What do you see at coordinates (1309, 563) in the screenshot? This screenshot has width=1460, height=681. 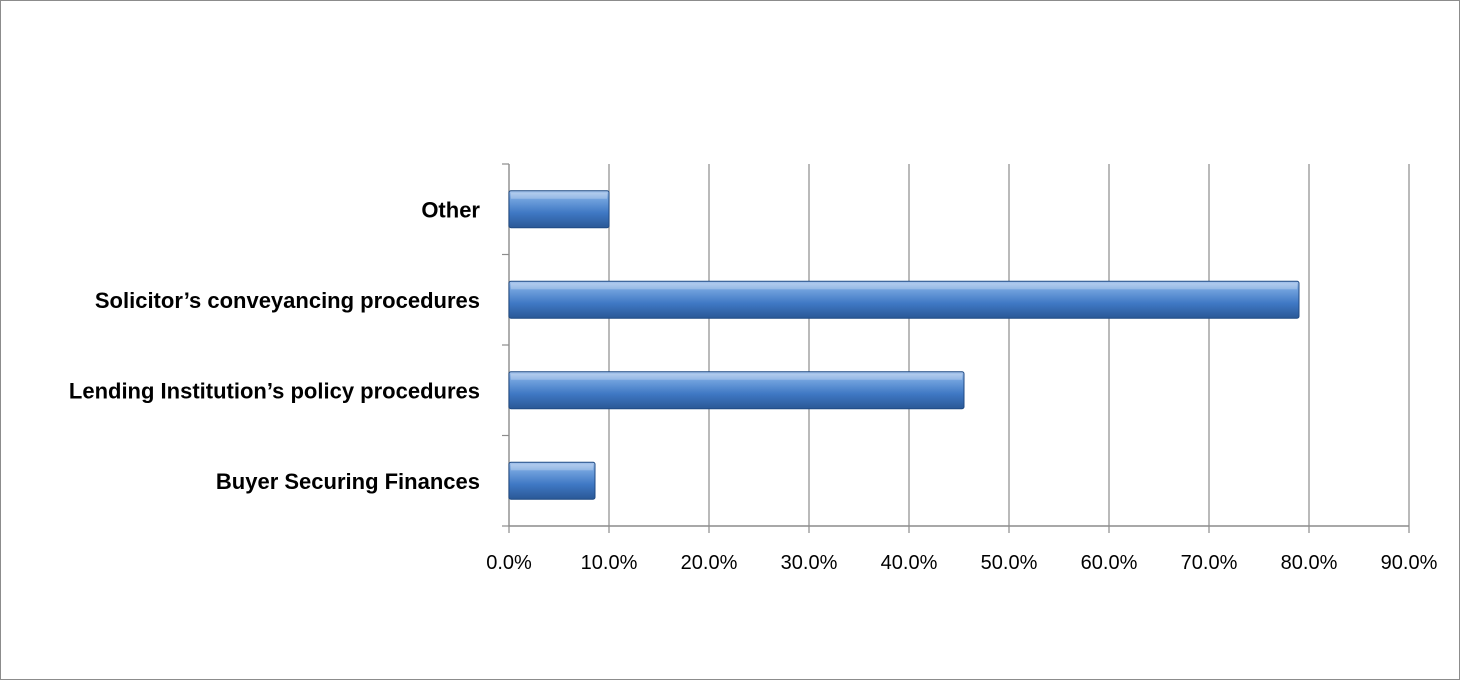 I see `x-tick-label: 80.0%` at bounding box center [1309, 563].